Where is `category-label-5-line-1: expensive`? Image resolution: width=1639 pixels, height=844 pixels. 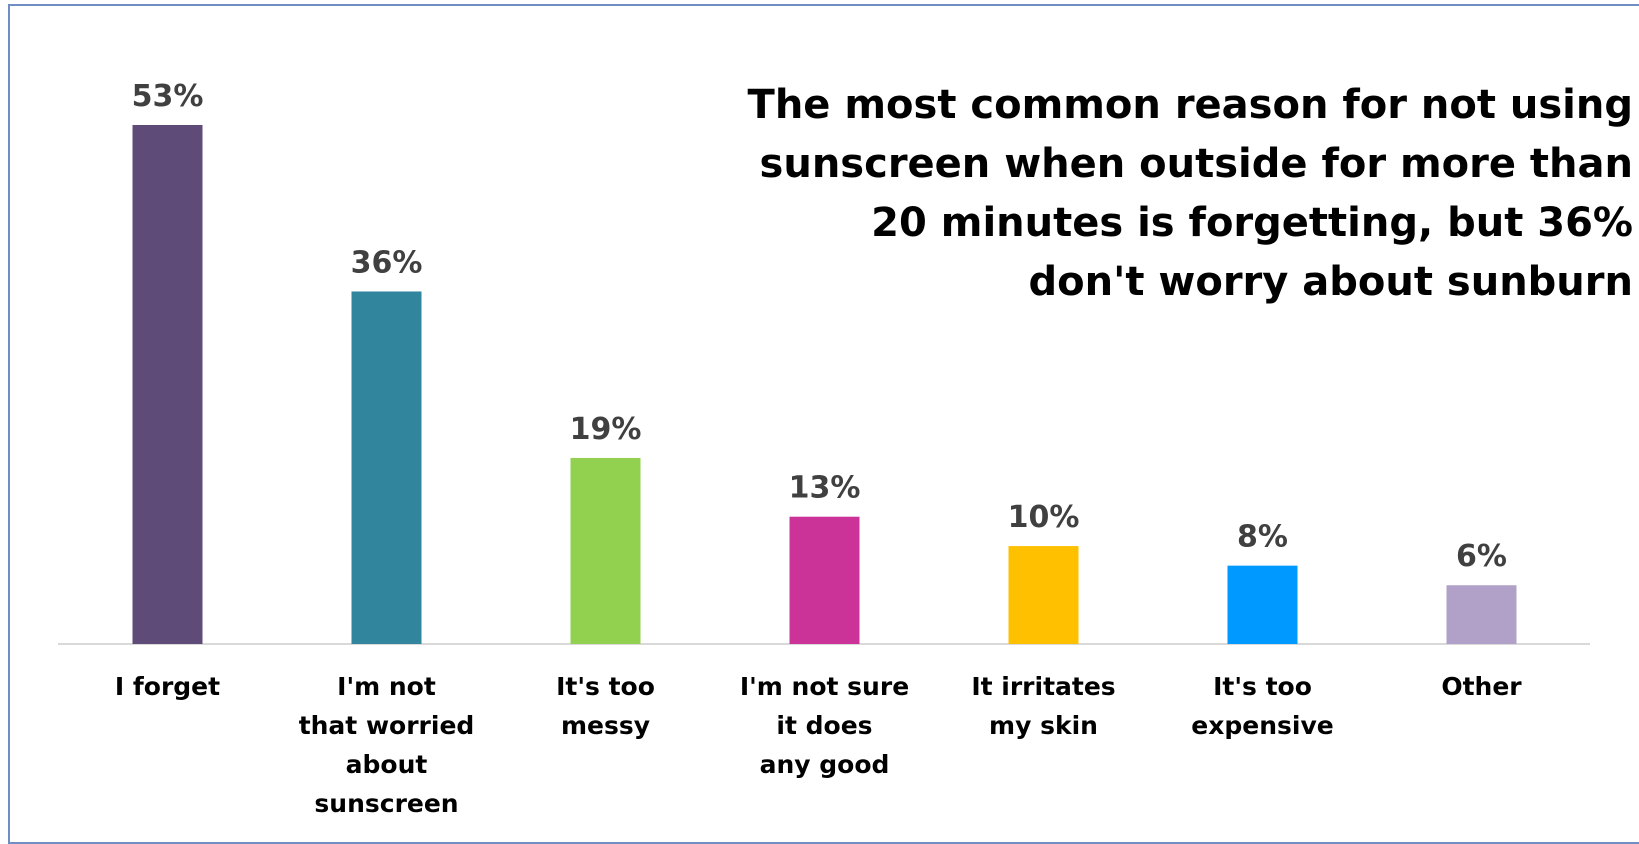
category-label-5-line-1: expensive is located at coordinates (1262, 725).